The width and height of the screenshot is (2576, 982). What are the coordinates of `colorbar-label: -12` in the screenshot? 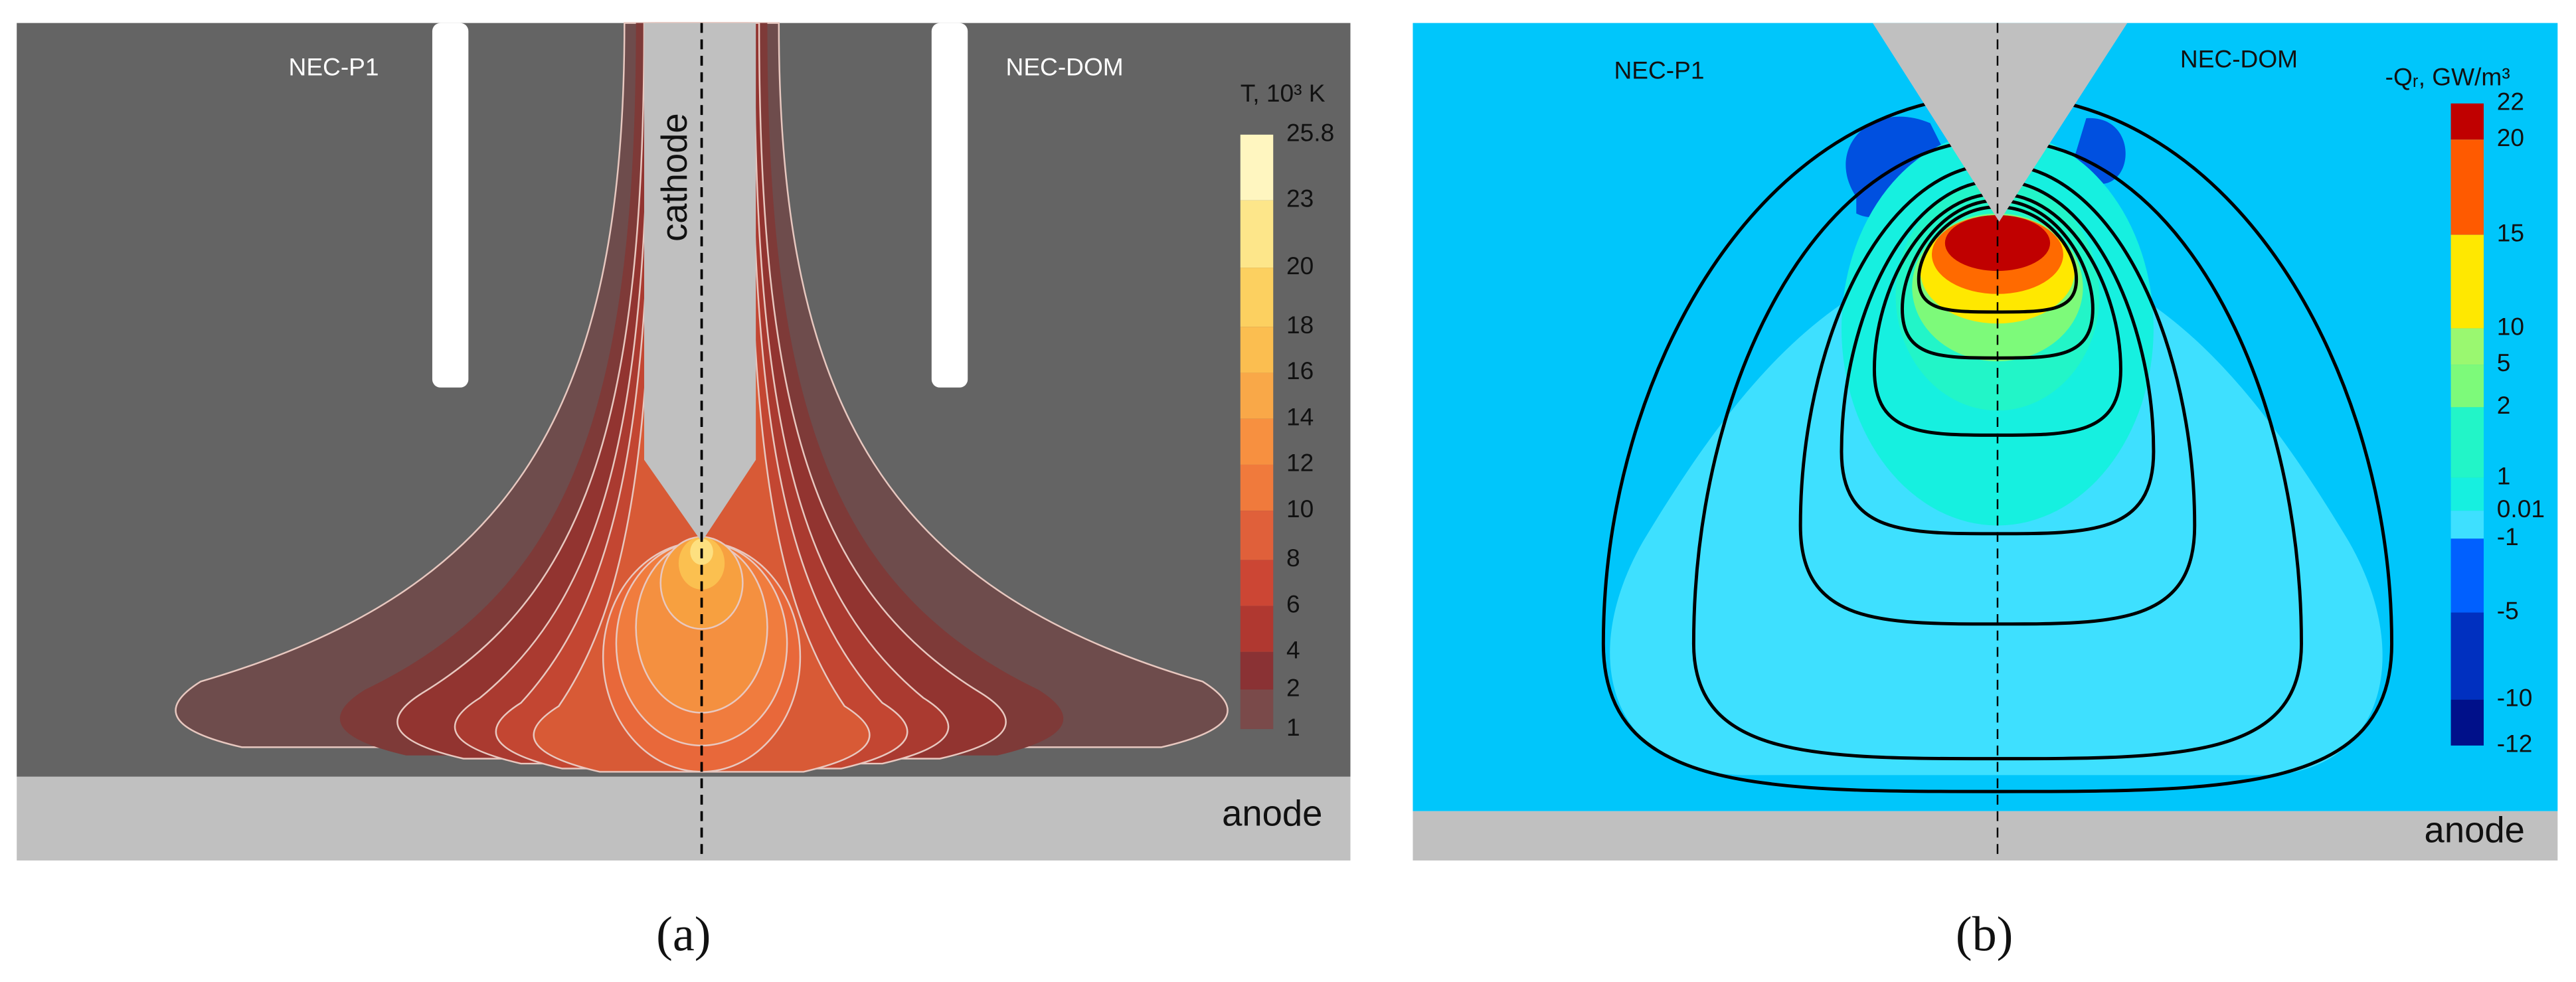 It's located at (2515, 744).